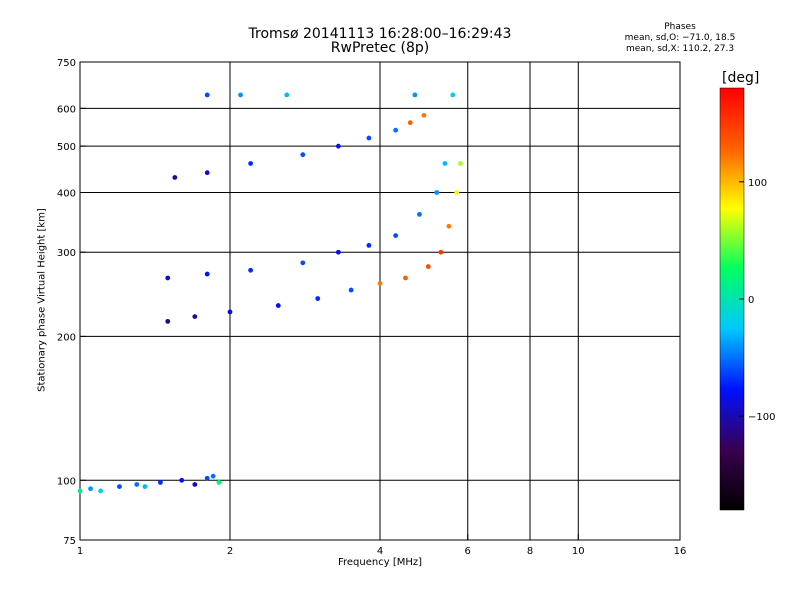  What do you see at coordinates (680, 49) in the screenshot?
I see `phase-stats-x: mean, sd,X: 110.2, 27.3` at bounding box center [680, 49].